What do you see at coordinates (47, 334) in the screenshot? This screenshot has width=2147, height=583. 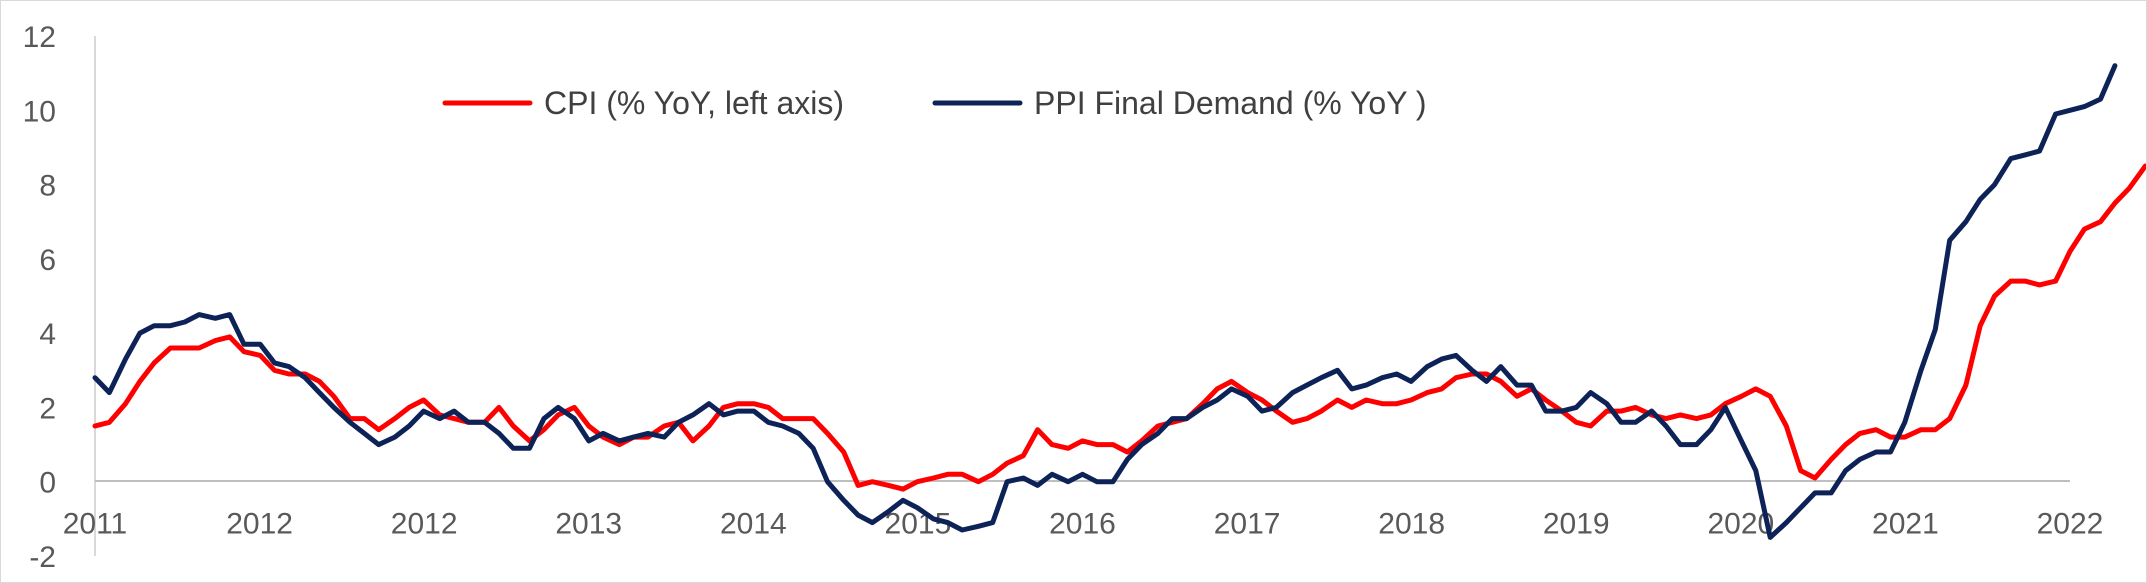 I see `y-tick-label: 4` at bounding box center [47, 334].